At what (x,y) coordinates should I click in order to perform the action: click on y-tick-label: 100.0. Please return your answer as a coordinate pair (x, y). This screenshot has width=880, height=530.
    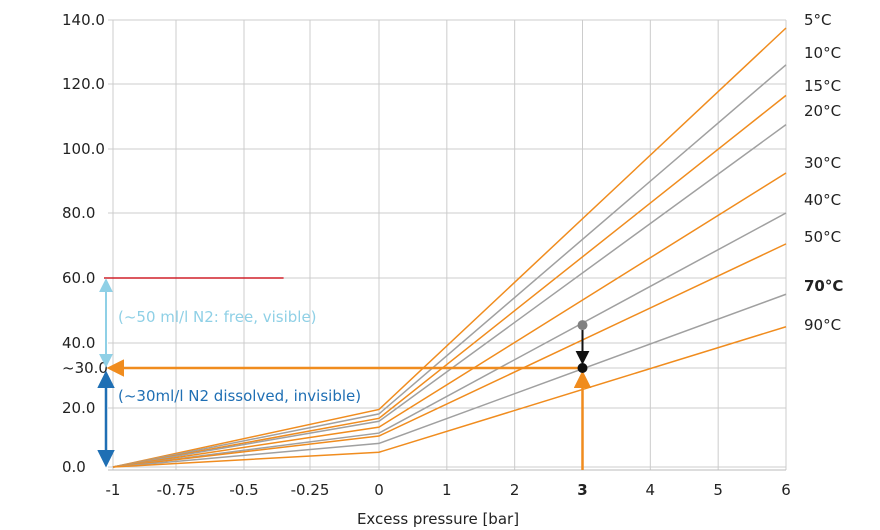
    Looking at the image, I should click on (83, 149).